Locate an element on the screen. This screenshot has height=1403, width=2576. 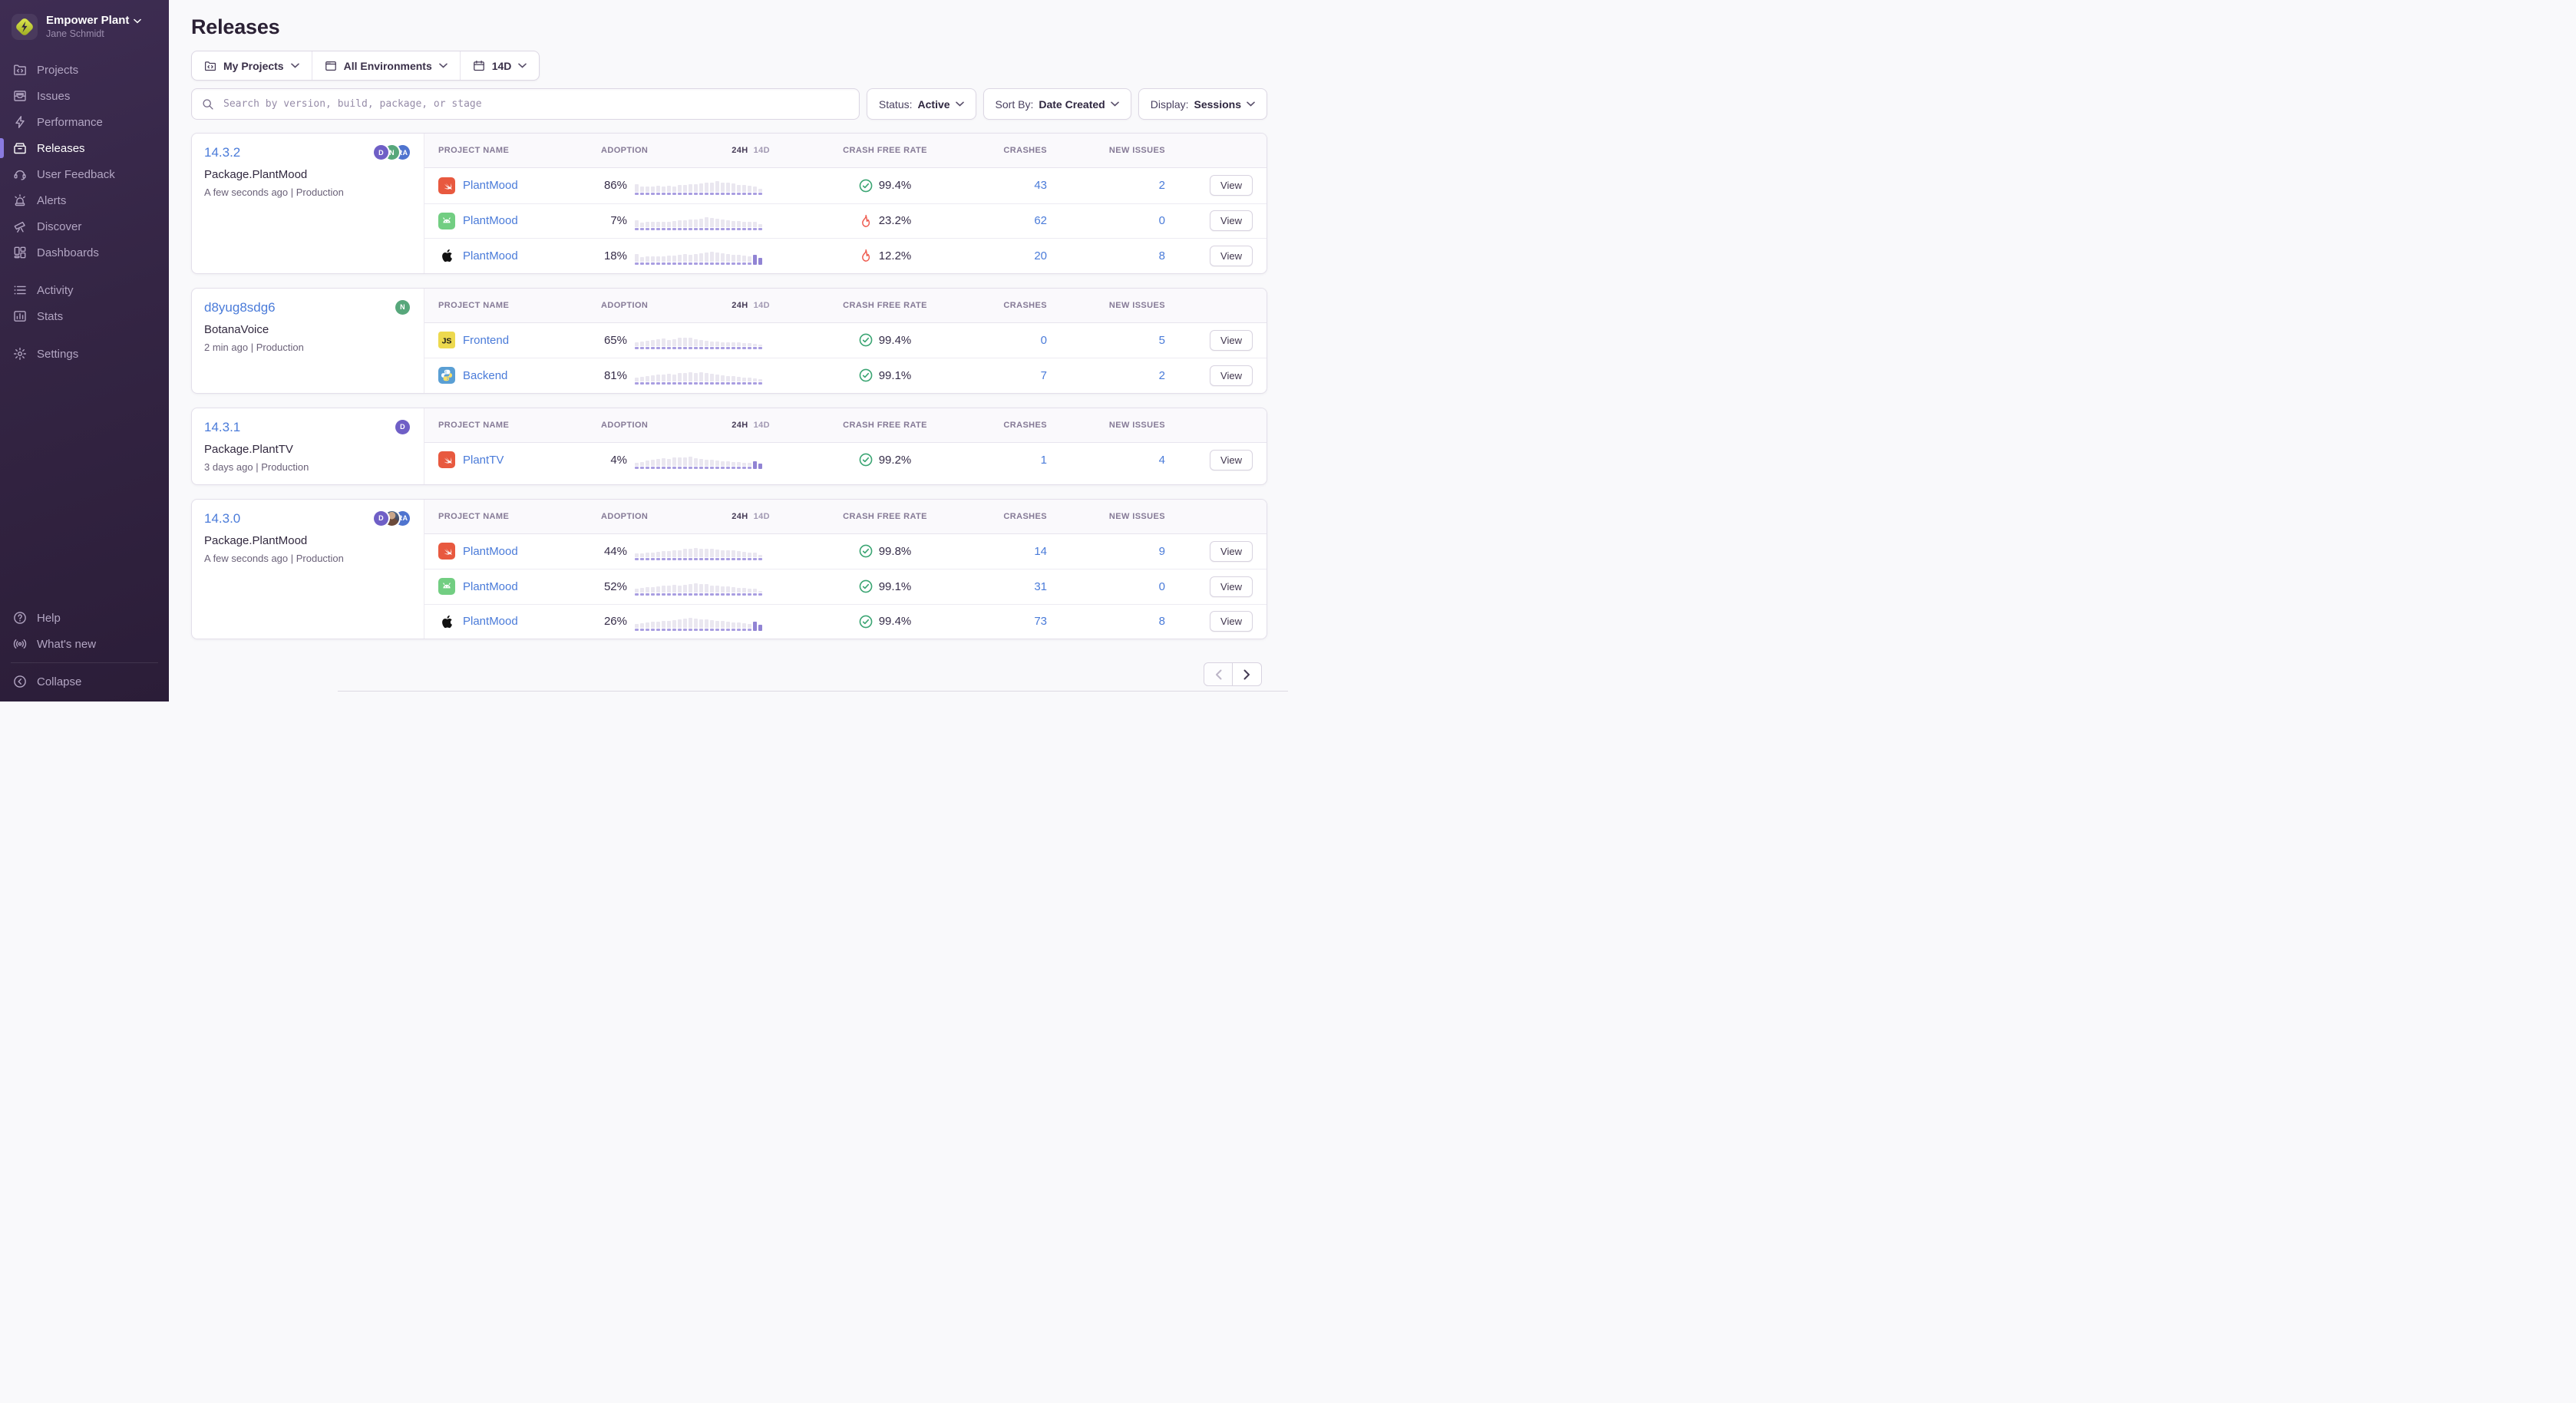
project-filter: My Projects is located at coordinates (252, 65).